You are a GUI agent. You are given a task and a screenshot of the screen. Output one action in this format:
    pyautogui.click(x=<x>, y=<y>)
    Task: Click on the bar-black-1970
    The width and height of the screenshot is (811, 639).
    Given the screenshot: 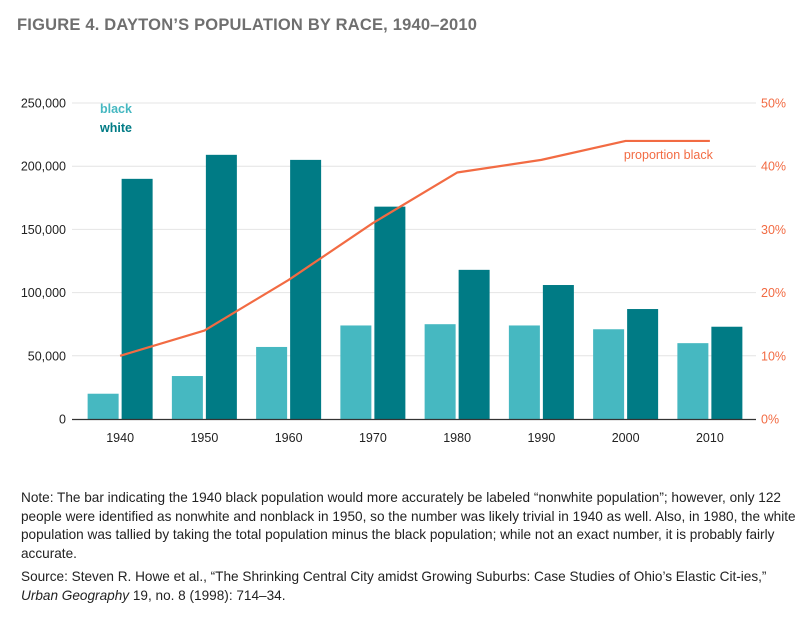 What is the action you would take?
    pyautogui.click(x=356, y=372)
    